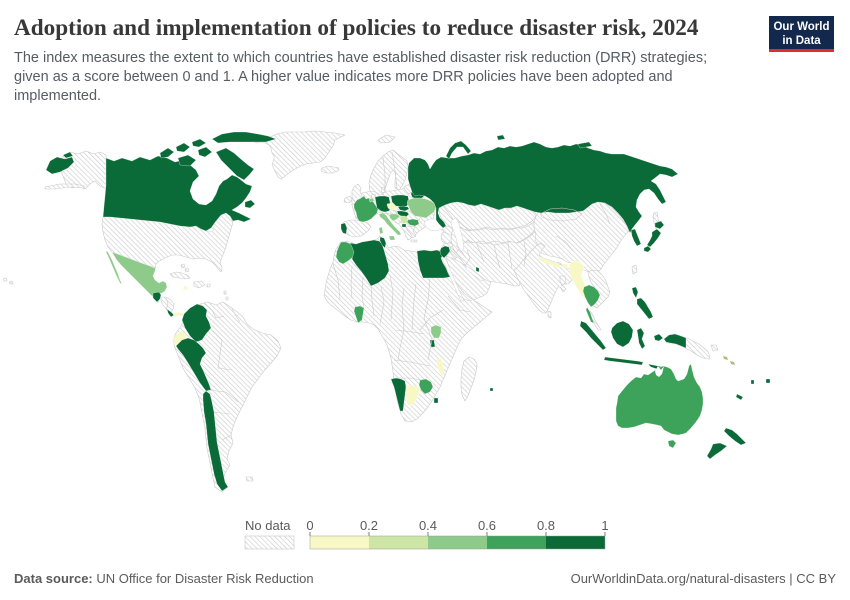  Describe the element at coordinates (428, 525) in the screenshot. I see `svg-text: 0.4` at that location.